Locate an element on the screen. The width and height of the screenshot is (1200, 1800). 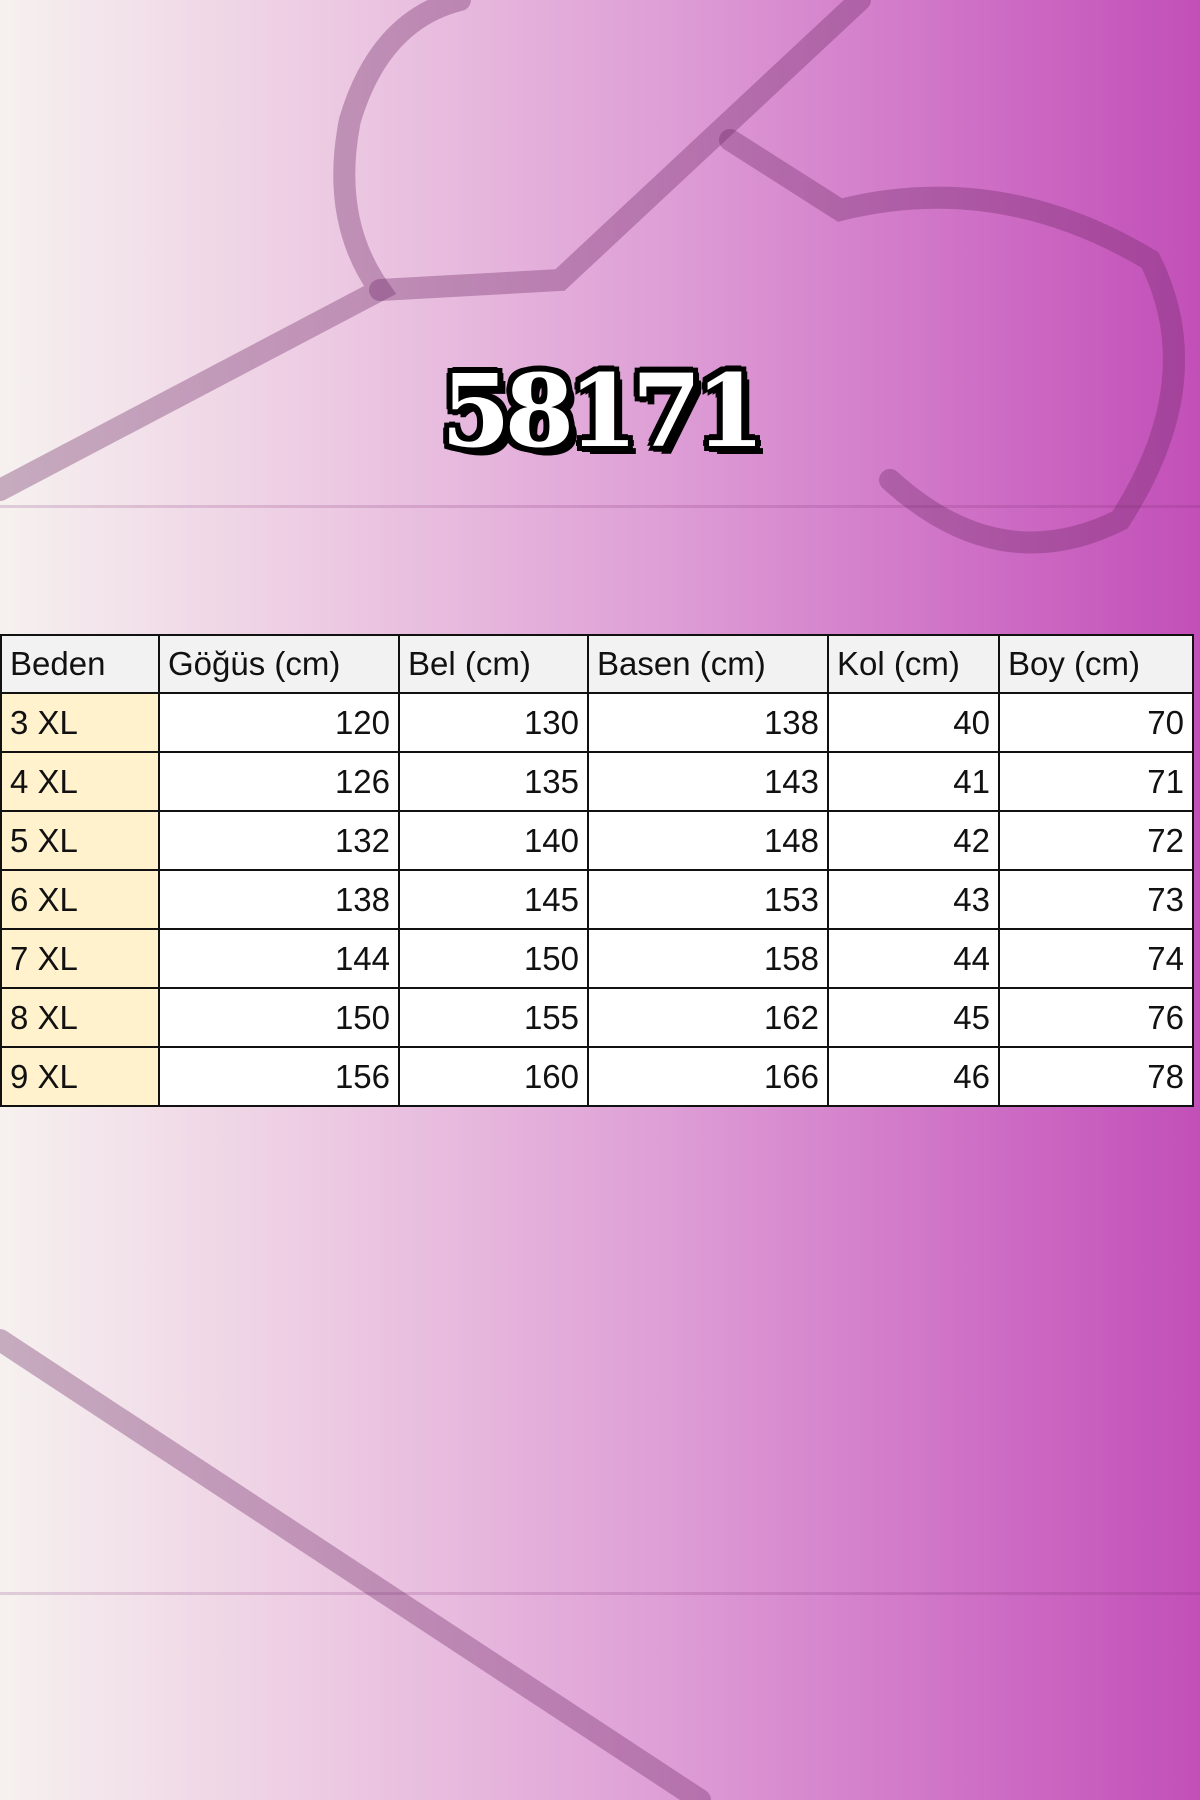
measurement-cell: 40 is located at coordinates (913, 722).